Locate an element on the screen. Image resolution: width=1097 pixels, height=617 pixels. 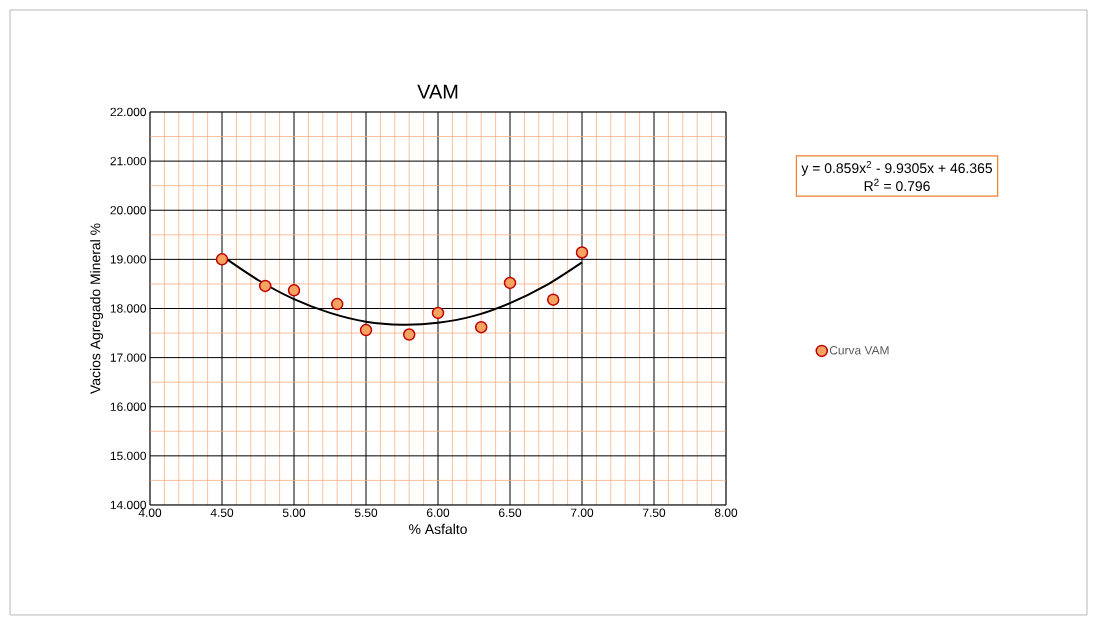
x-tick-label: 8.00 is located at coordinates (726, 512).